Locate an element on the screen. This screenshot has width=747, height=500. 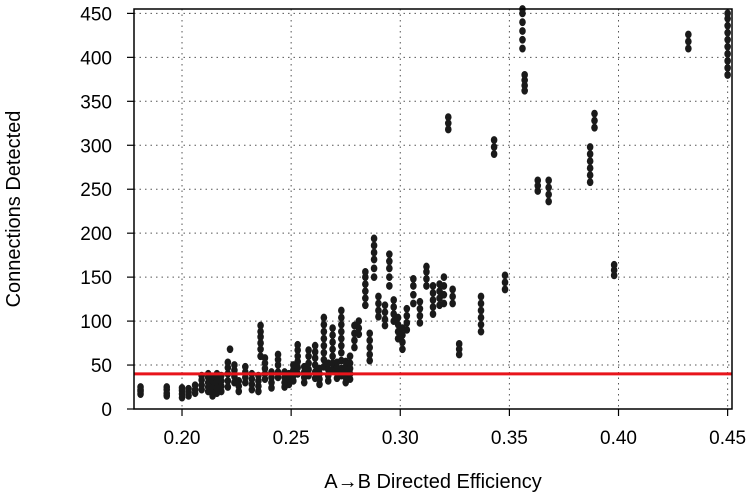
y-tick-label: 300 is located at coordinates (96, 146).